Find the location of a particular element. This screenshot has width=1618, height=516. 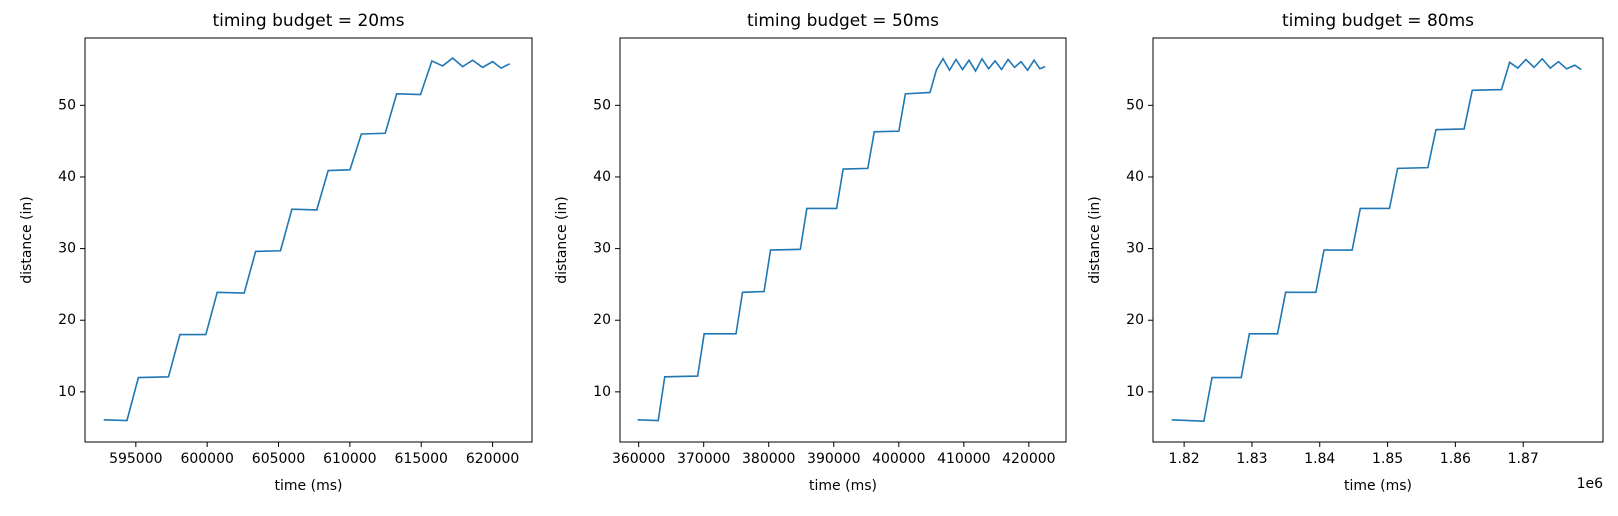

x-tick-label: 390000 is located at coordinates (833, 459).